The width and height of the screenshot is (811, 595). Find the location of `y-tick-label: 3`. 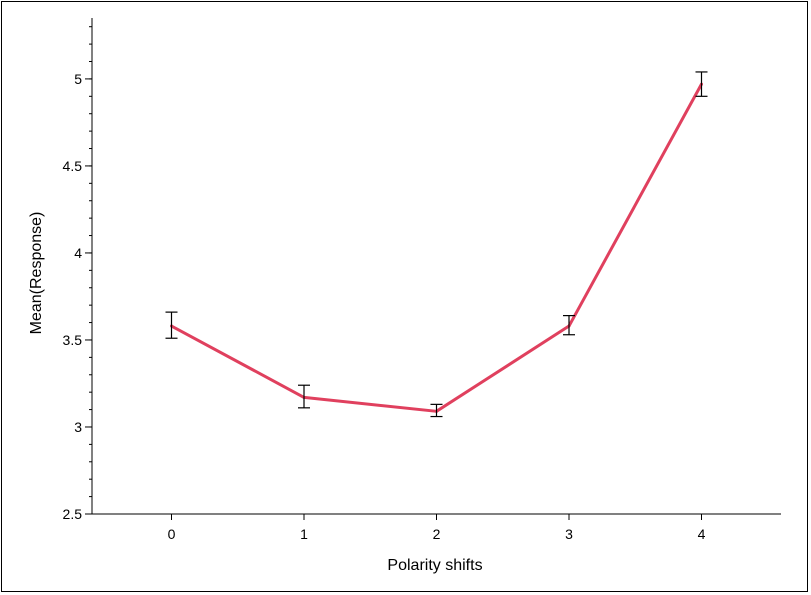

y-tick-label: 3 is located at coordinates (78, 427).